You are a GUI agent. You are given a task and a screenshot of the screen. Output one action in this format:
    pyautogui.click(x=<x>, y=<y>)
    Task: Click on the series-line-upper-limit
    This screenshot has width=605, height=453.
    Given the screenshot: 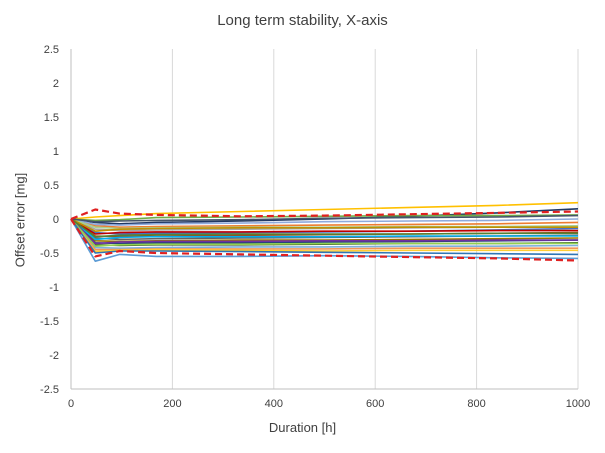 What is the action you would take?
    pyautogui.click(x=324, y=214)
    